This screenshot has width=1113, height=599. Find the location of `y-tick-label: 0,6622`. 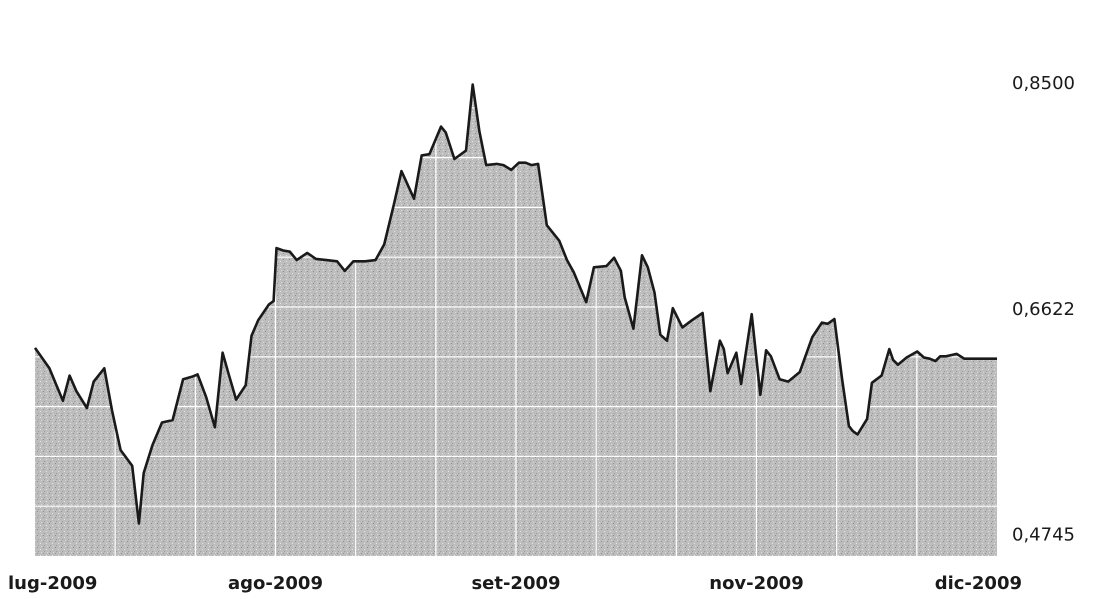

y-tick-label: 0,6622 is located at coordinates (1043, 309).